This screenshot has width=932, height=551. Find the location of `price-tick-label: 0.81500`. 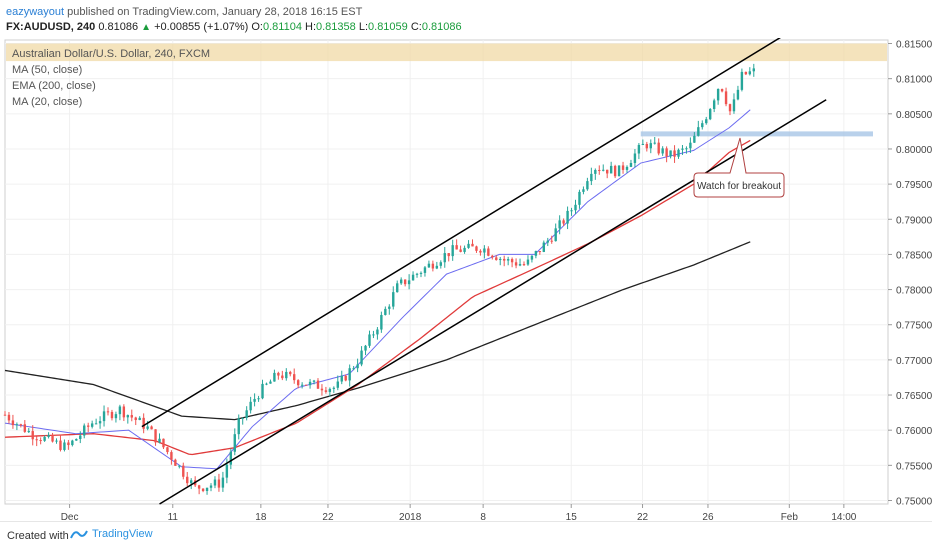

price-tick-label: 0.81500 is located at coordinates (914, 45).